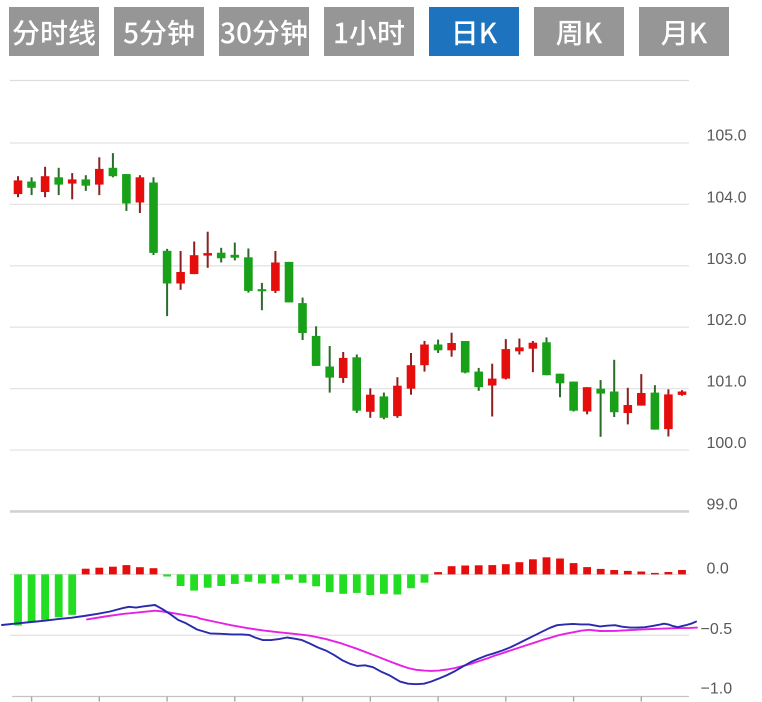  I want to click on svg-text: 103.0, so click(727, 259).